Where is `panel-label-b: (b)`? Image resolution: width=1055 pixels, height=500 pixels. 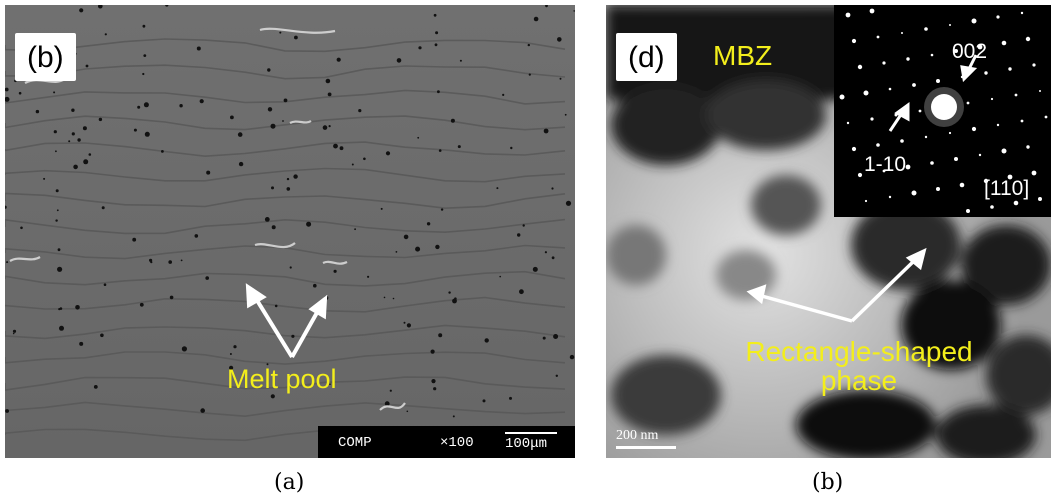
panel-label-b: (b) is located at coordinates (45, 57).